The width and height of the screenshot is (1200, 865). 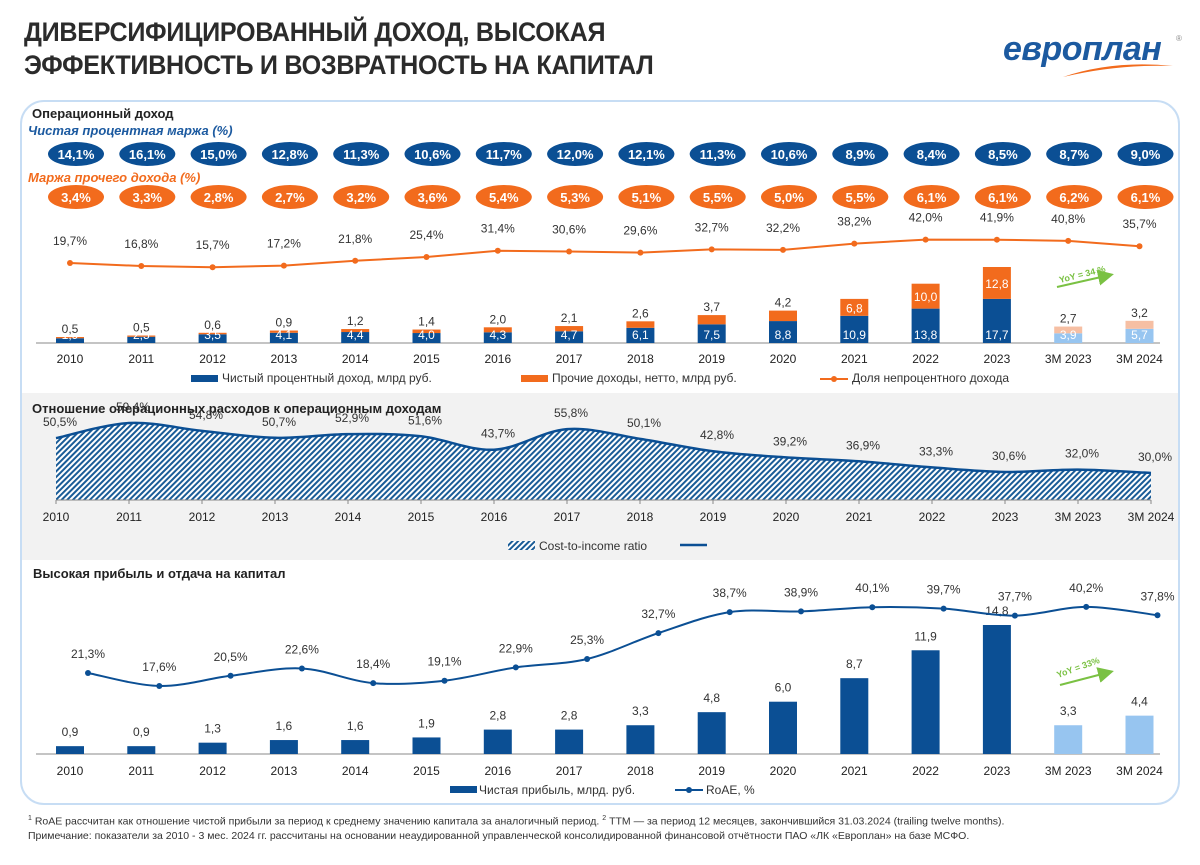 What do you see at coordinates (355, 239) in the screenshot?
I see `non-interest-share-label: 21,8%` at bounding box center [355, 239].